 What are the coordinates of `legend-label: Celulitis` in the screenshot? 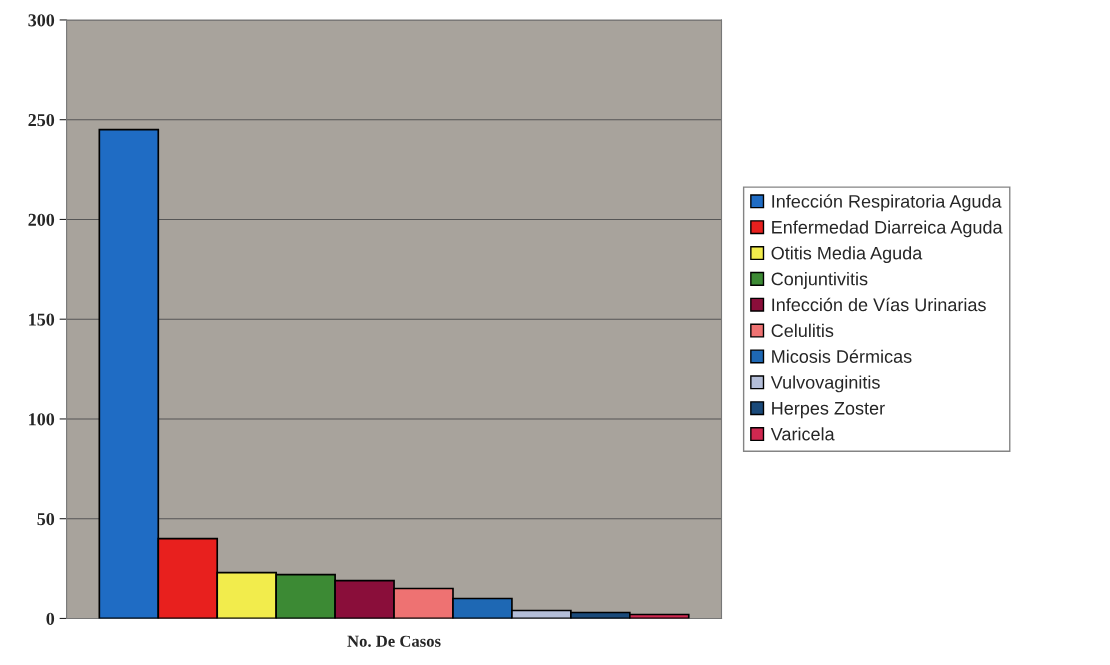 It's located at (802, 330).